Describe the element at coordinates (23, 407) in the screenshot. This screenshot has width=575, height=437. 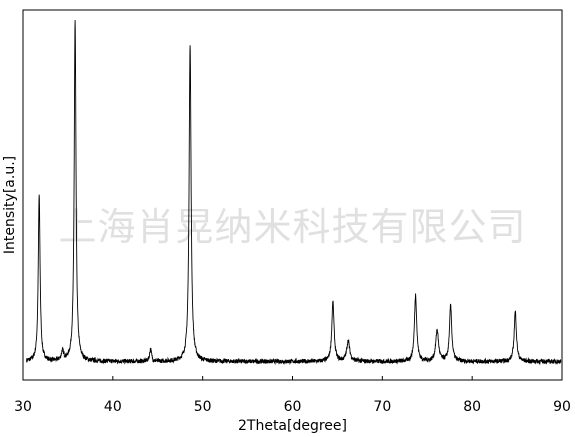
I see `x-tick-label: 30` at that location.